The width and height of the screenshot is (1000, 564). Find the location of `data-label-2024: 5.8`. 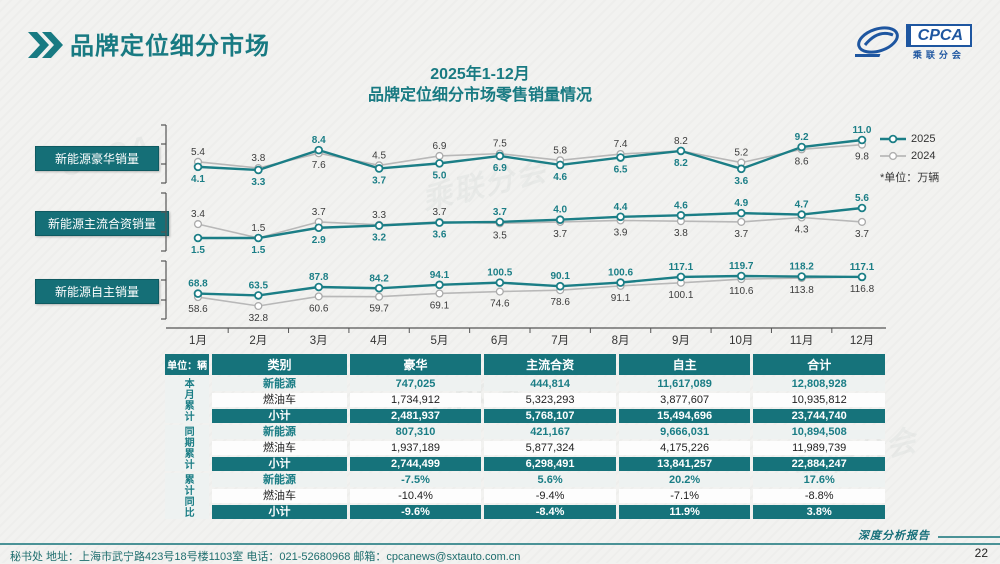

data-label-2024: 5.8 is located at coordinates (560, 150).